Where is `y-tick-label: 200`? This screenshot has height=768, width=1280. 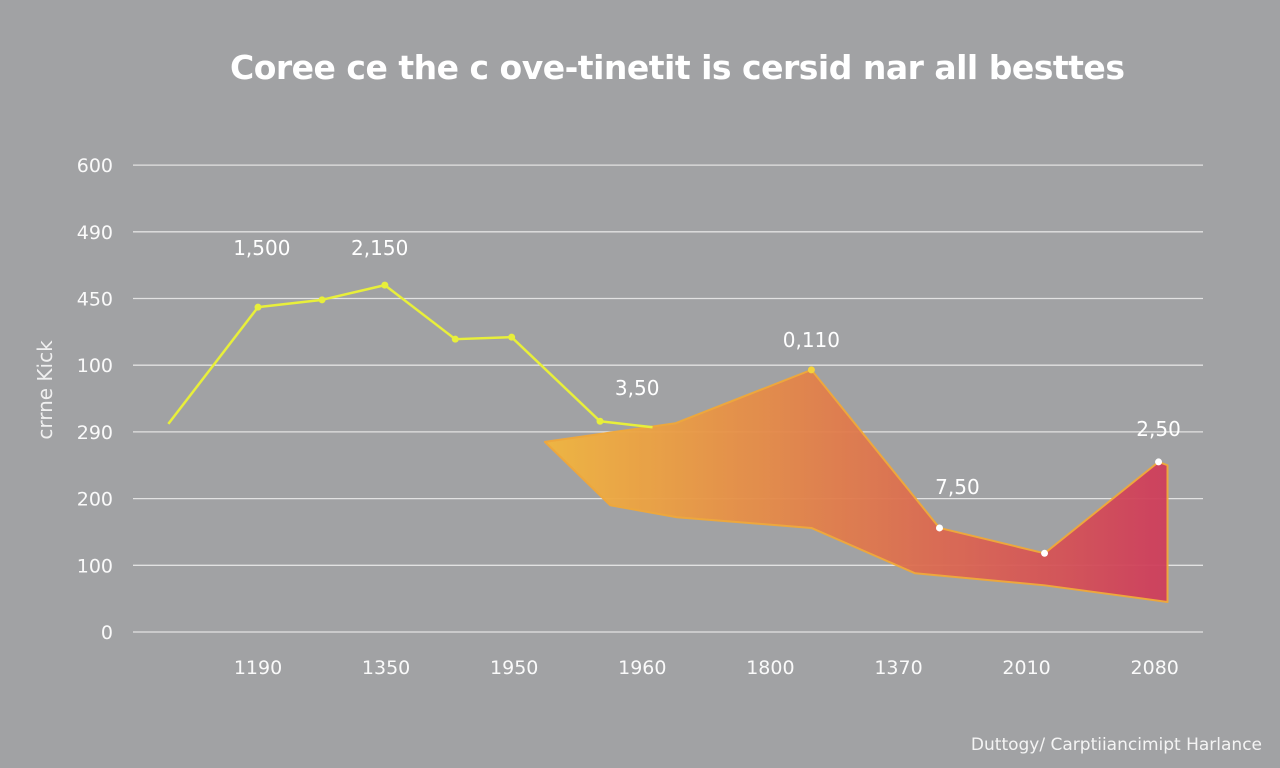
y-tick-label: 200 is located at coordinates (95, 500).